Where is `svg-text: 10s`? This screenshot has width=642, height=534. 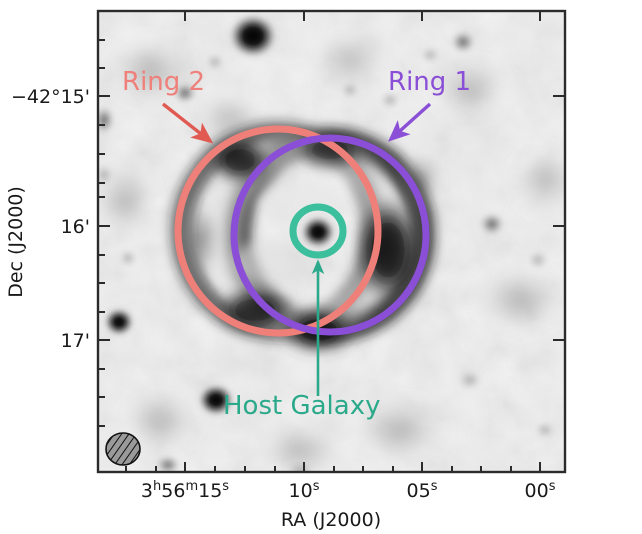
svg-text: 10s is located at coordinates (304, 490).